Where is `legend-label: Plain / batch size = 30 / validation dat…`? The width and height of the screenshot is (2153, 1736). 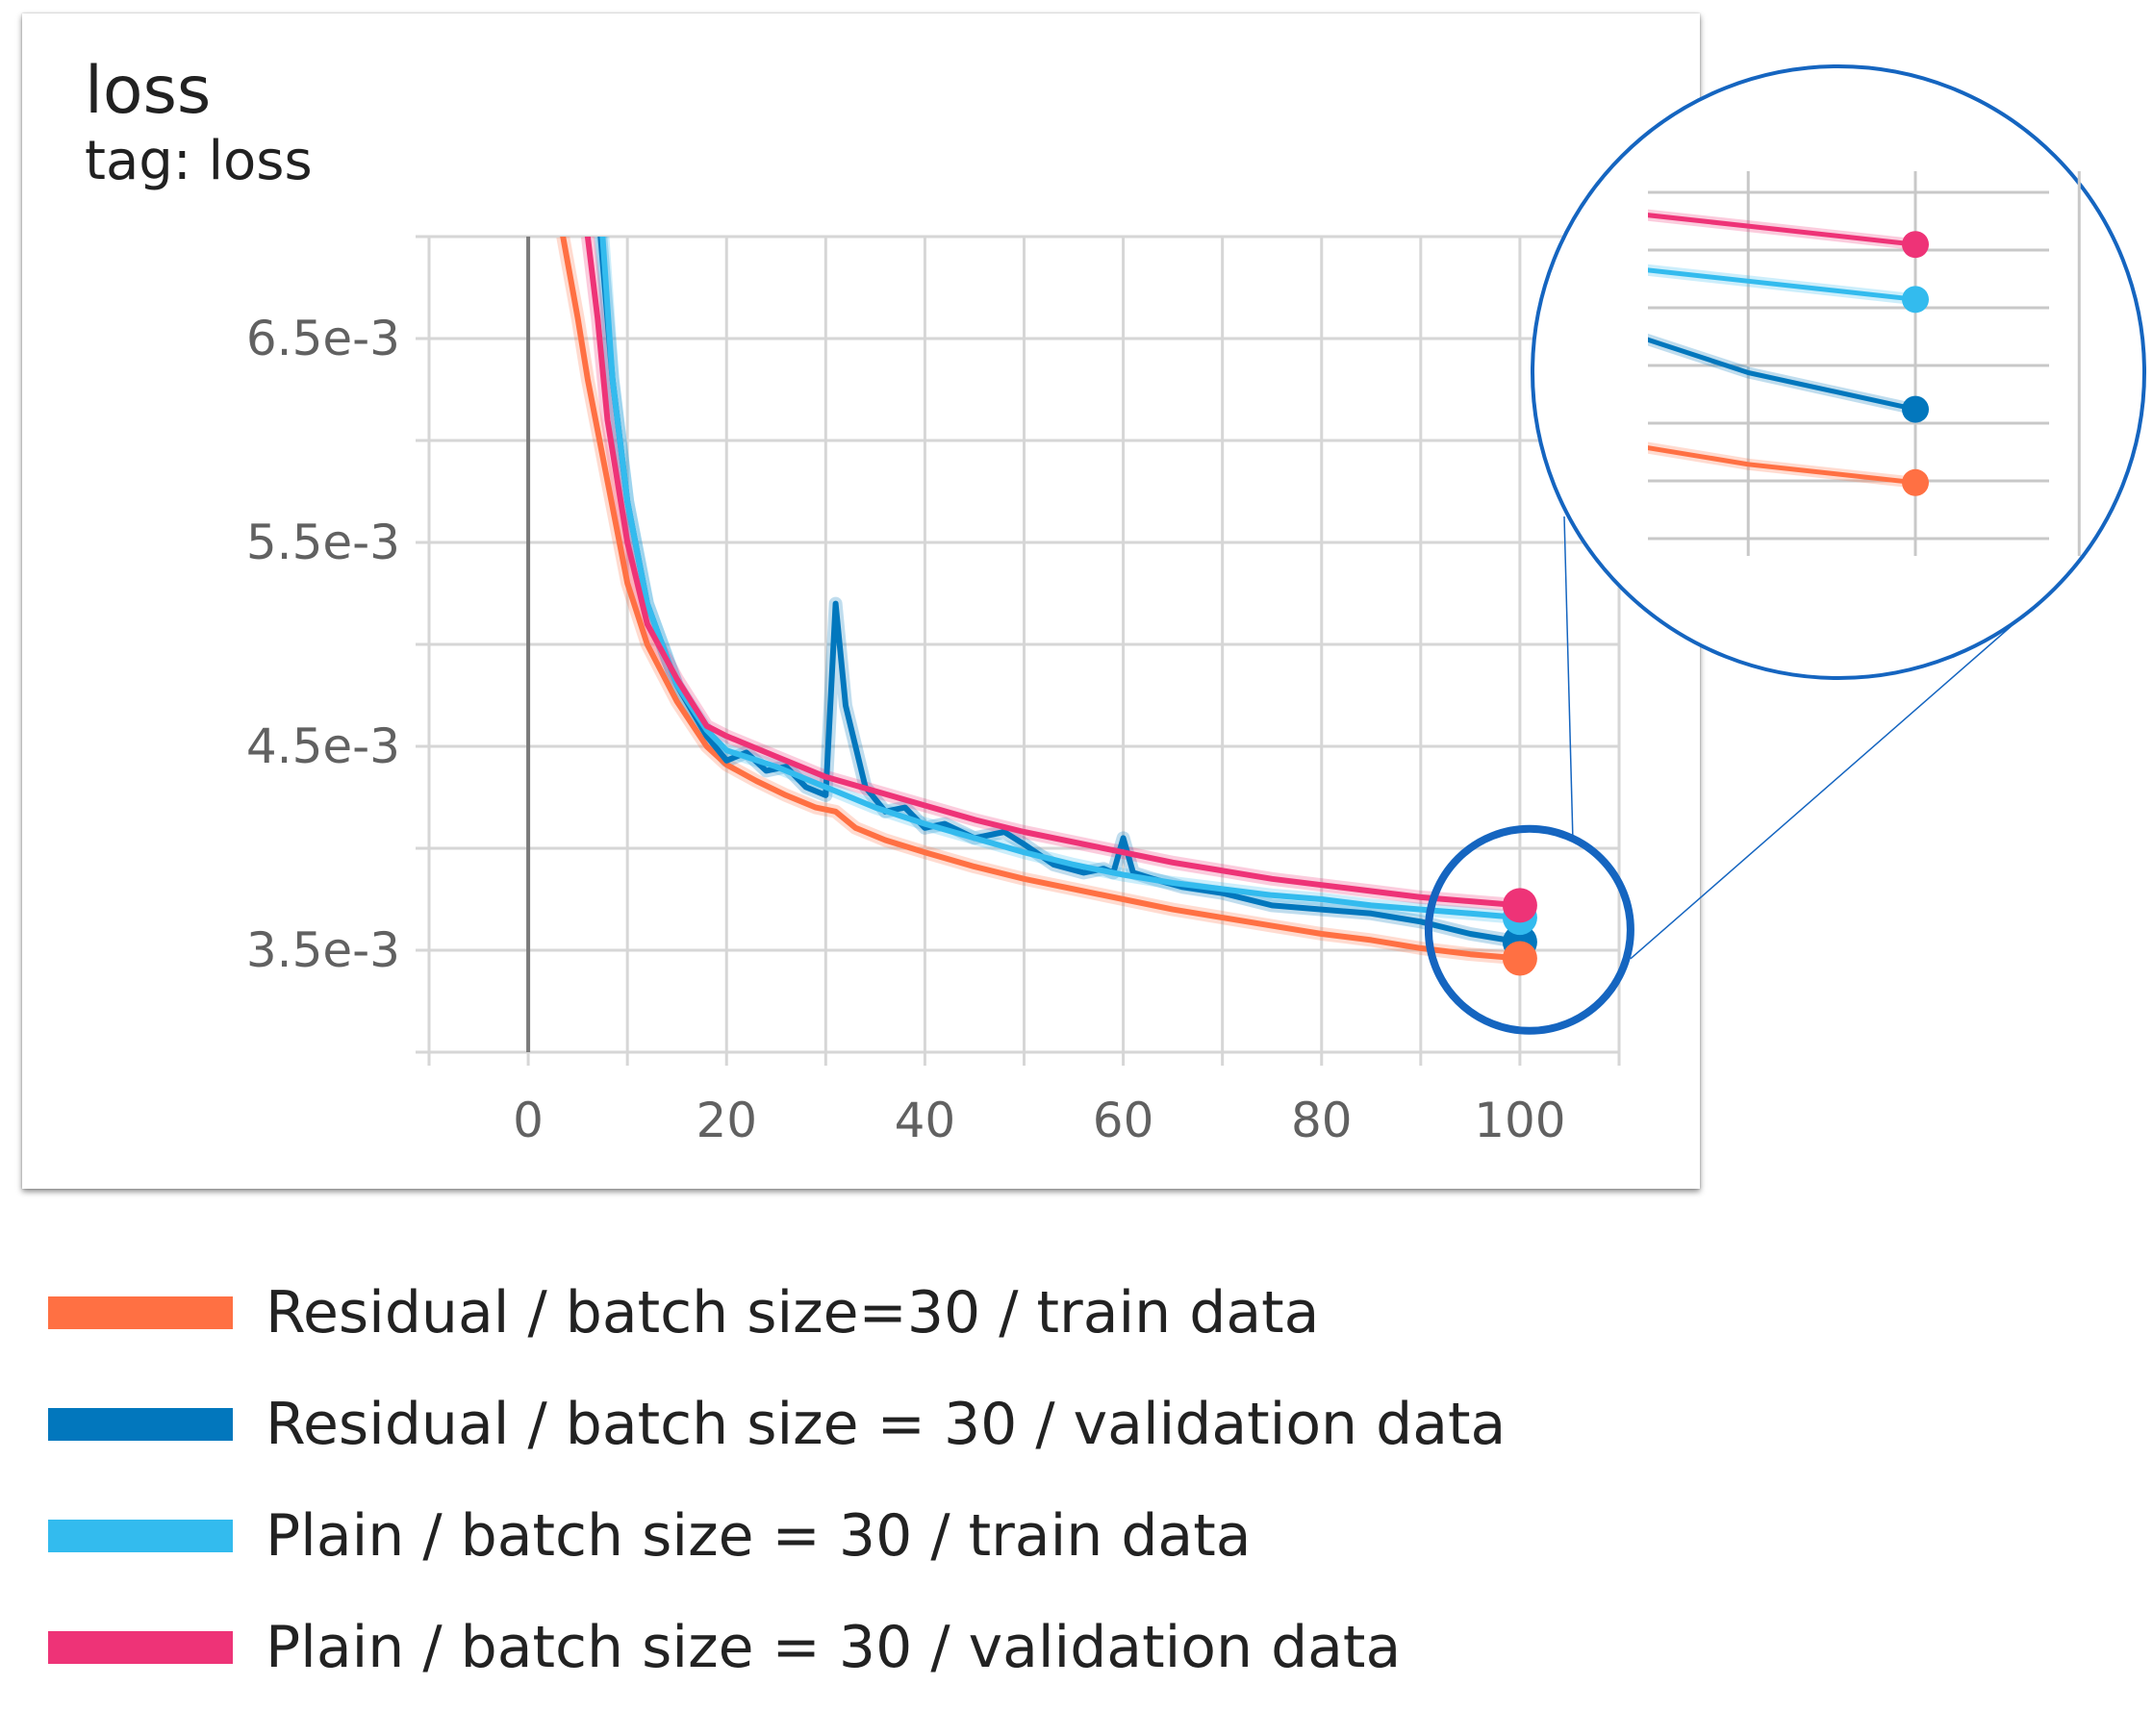 legend-label: Plain / batch size = 30 / validation dat… is located at coordinates (834, 1647).